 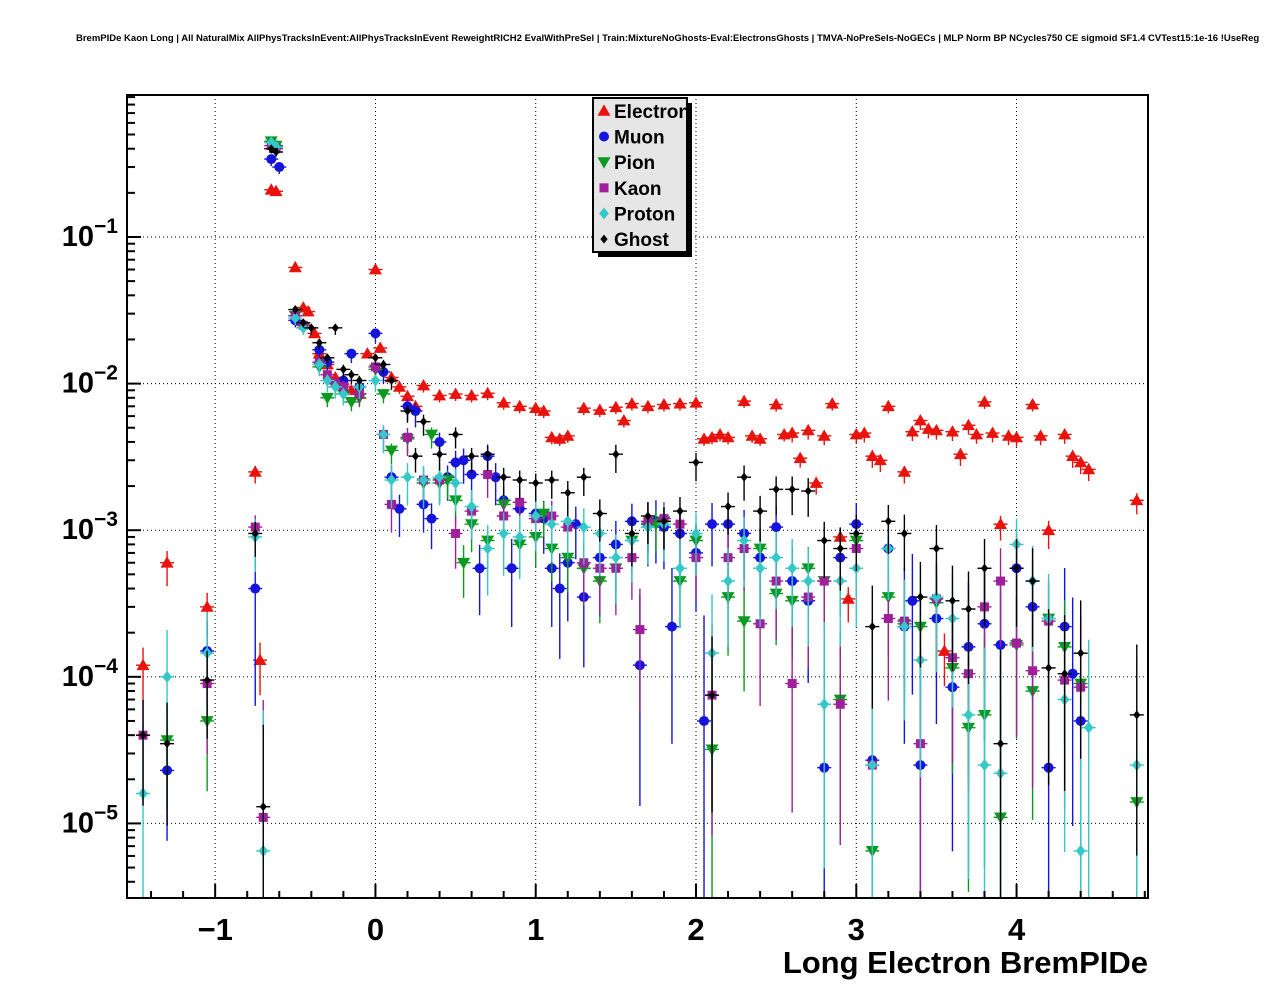 I want to click on legend-entry-muon: Muon, so click(x=632, y=138).